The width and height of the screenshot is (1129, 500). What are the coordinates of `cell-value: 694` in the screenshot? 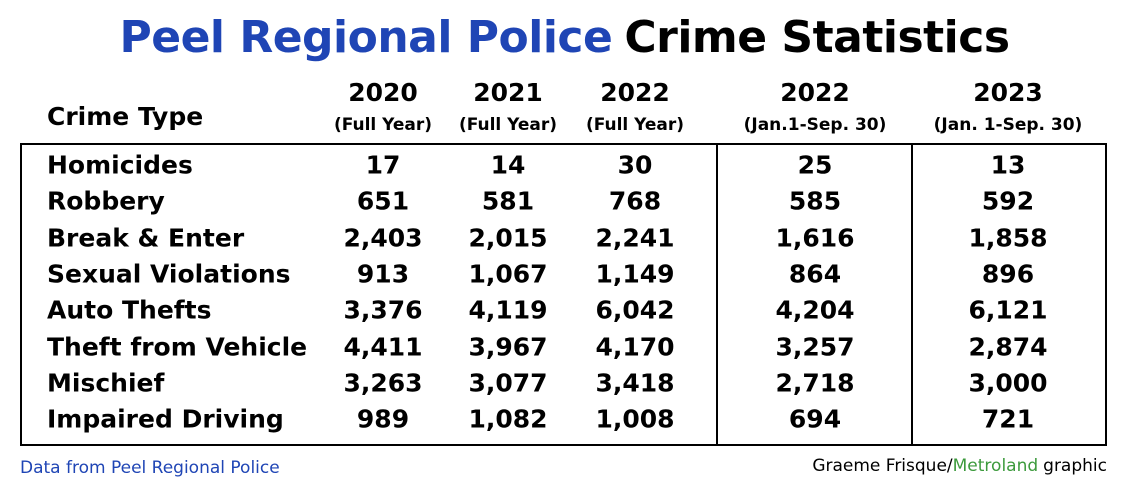 It's located at (815, 419).